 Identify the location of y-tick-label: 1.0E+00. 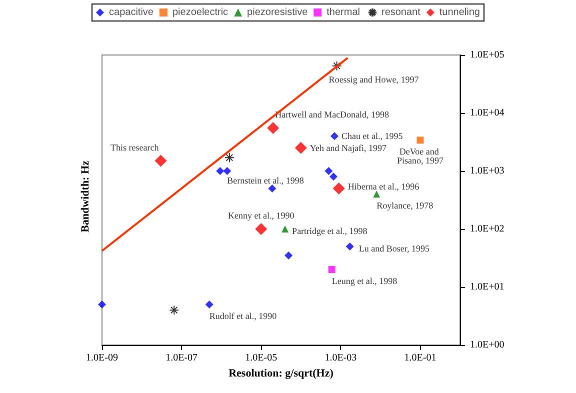
(487, 345).